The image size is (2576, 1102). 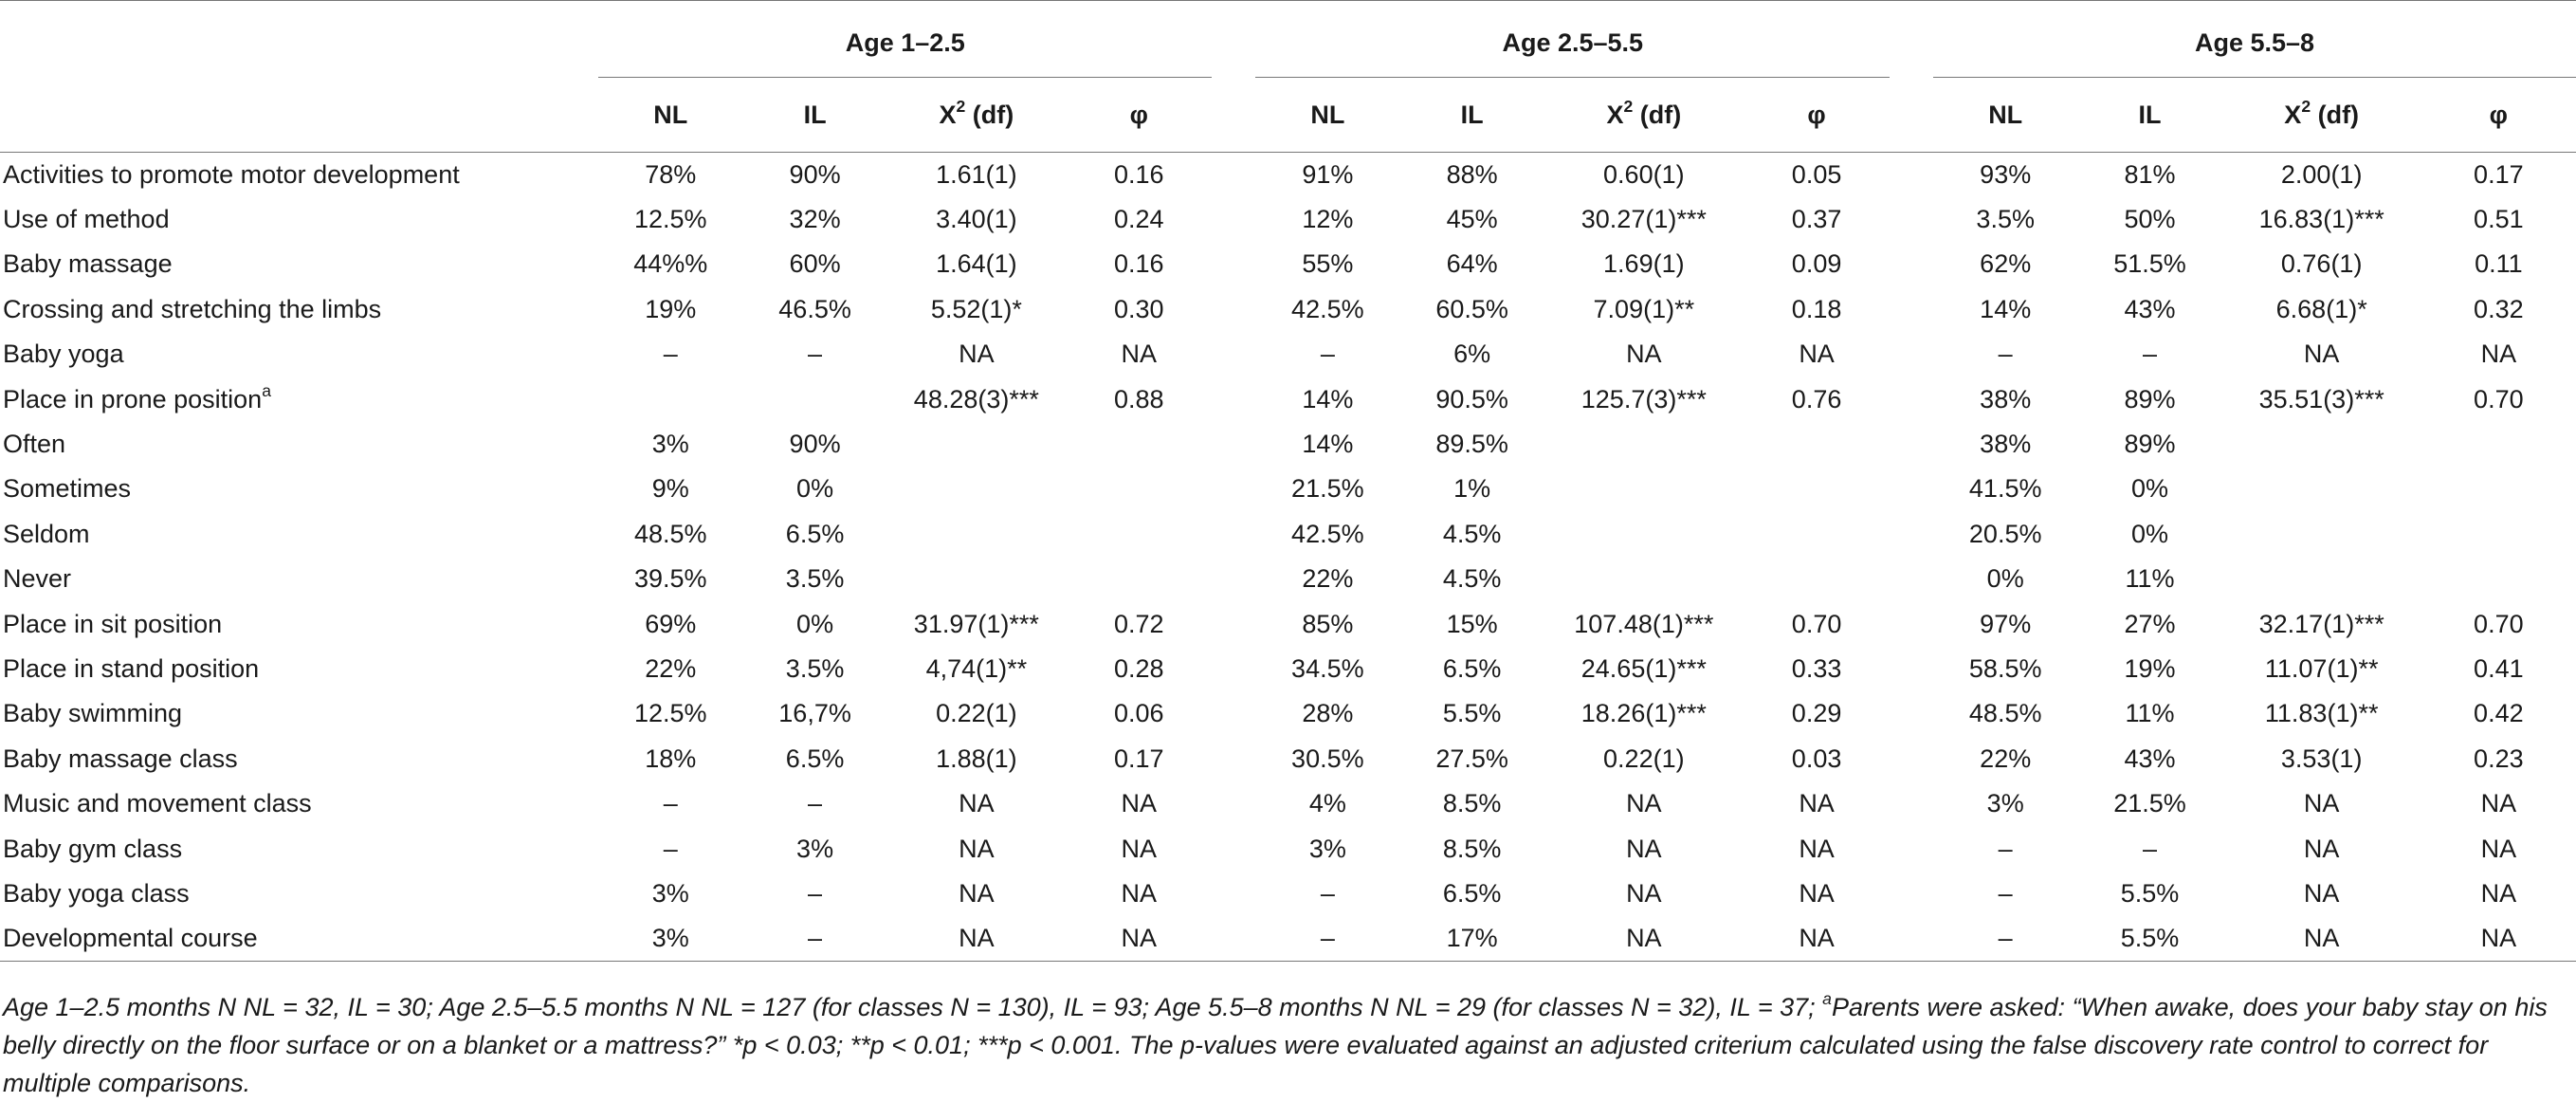 I want to click on row-label: Baby swimming, so click(x=93, y=713).